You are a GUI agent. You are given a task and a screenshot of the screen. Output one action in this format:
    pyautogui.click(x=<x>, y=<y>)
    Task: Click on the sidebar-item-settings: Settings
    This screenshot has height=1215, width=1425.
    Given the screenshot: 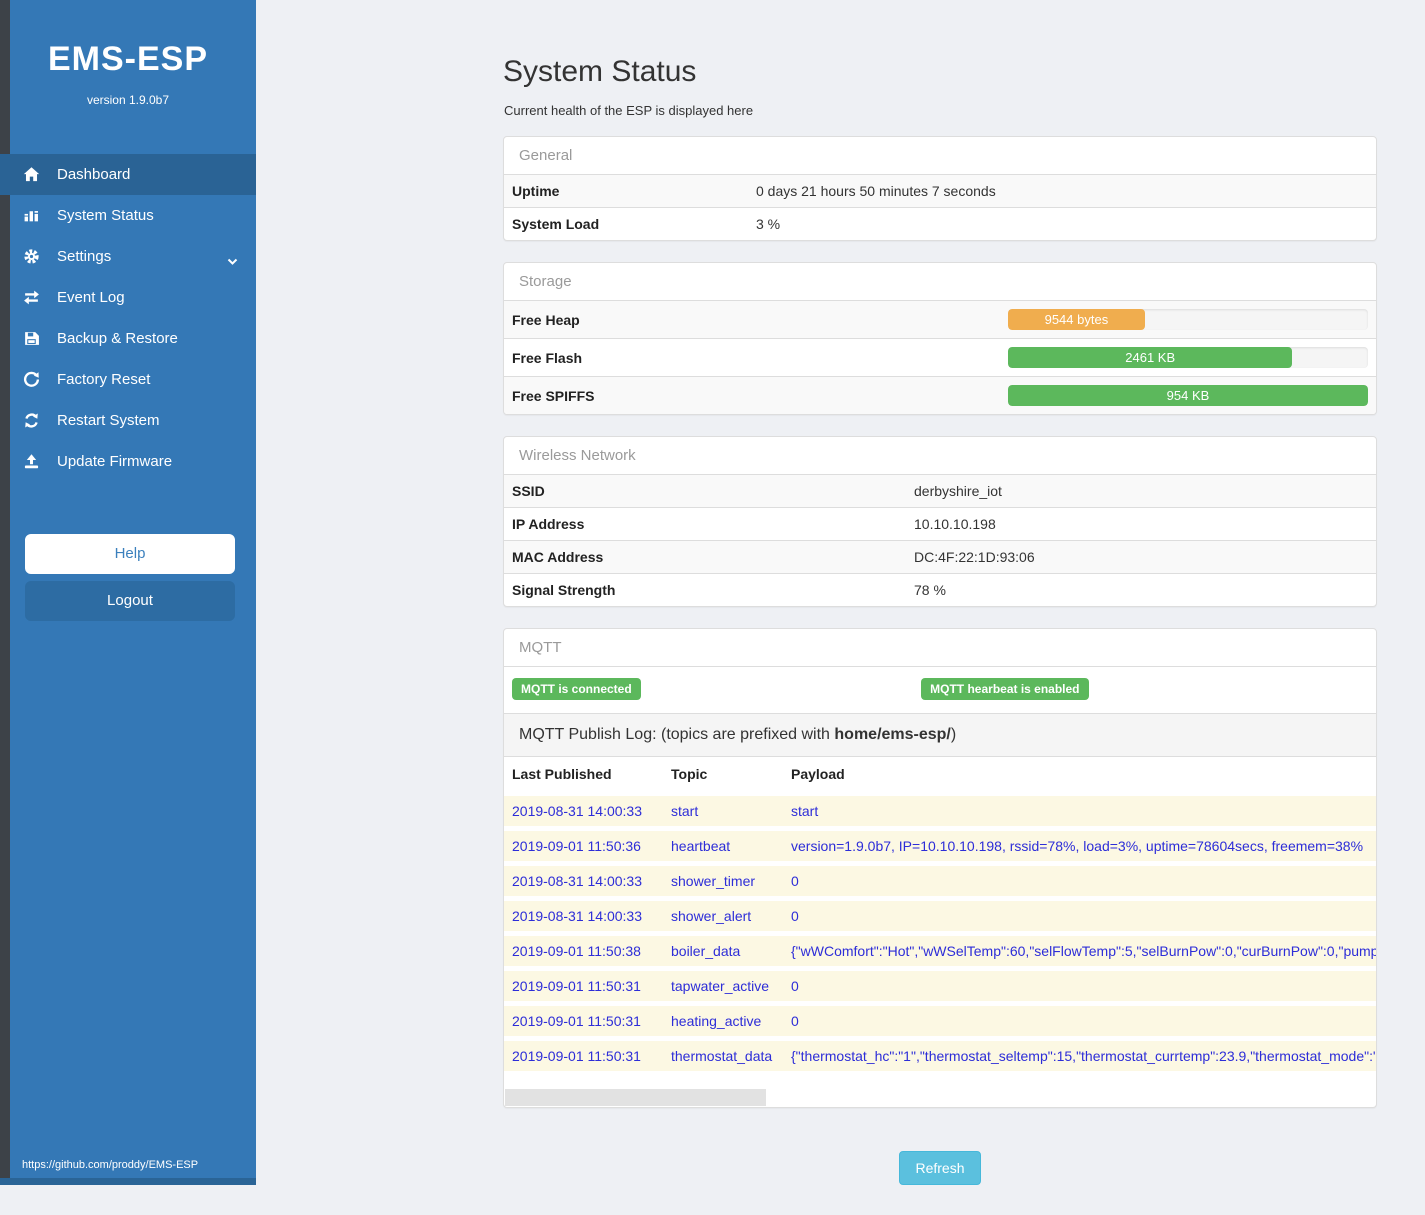 What is the action you would take?
    pyautogui.click(x=128, y=256)
    